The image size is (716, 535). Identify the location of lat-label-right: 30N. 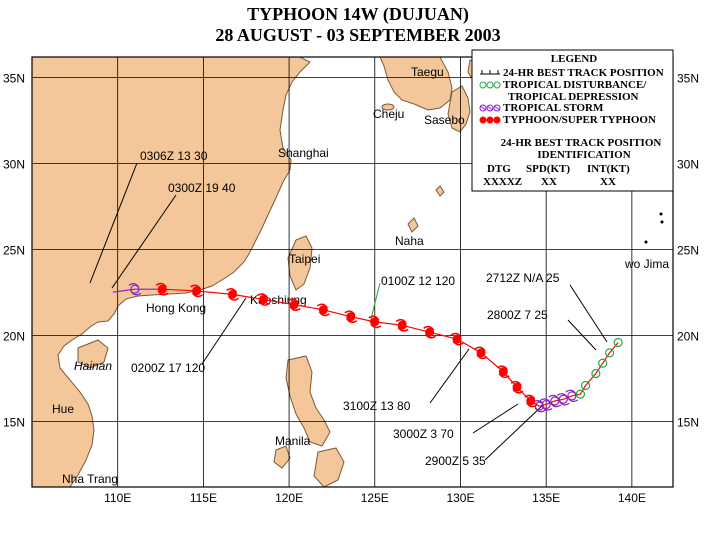
(688, 165).